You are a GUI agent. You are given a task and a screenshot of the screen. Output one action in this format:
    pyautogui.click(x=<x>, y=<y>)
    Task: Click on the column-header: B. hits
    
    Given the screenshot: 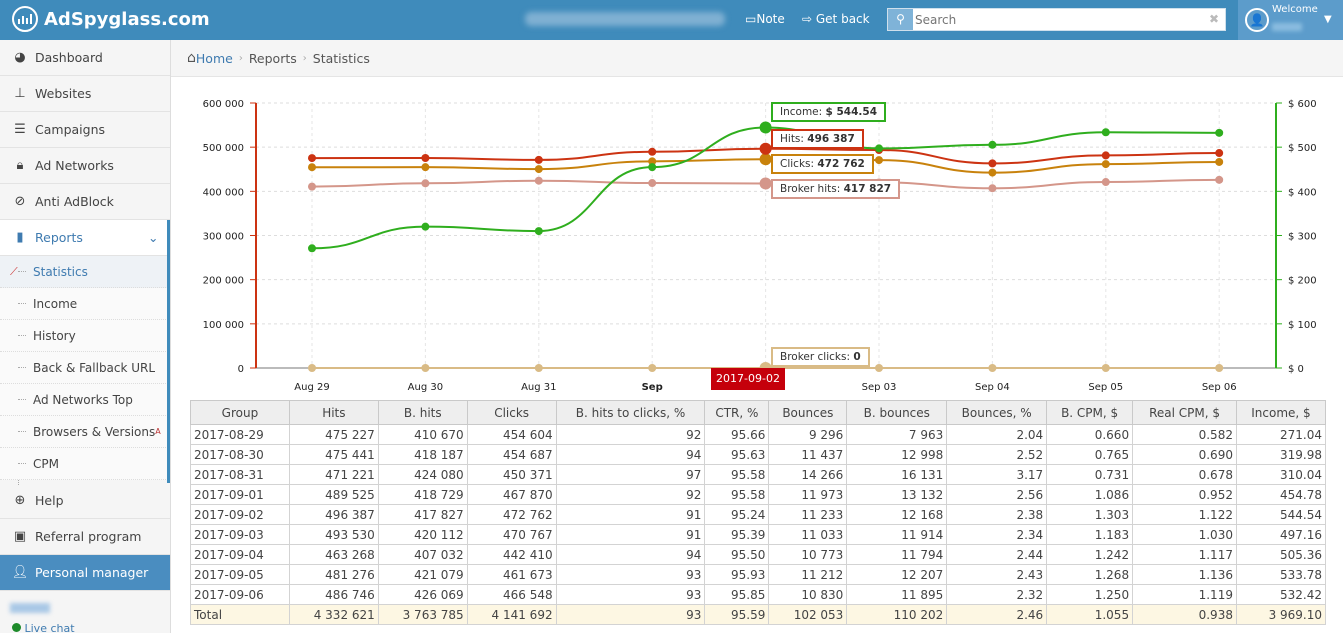 What is the action you would take?
    pyautogui.click(x=422, y=412)
    